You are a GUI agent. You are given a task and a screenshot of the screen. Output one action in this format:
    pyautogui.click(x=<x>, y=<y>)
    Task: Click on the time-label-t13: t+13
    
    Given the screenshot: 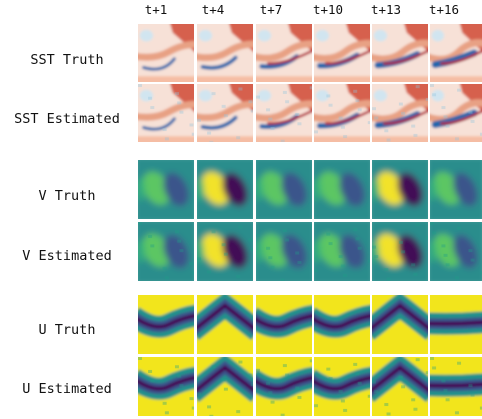 What is the action you would take?
    pyautogui.click(x=386, y=9)
    